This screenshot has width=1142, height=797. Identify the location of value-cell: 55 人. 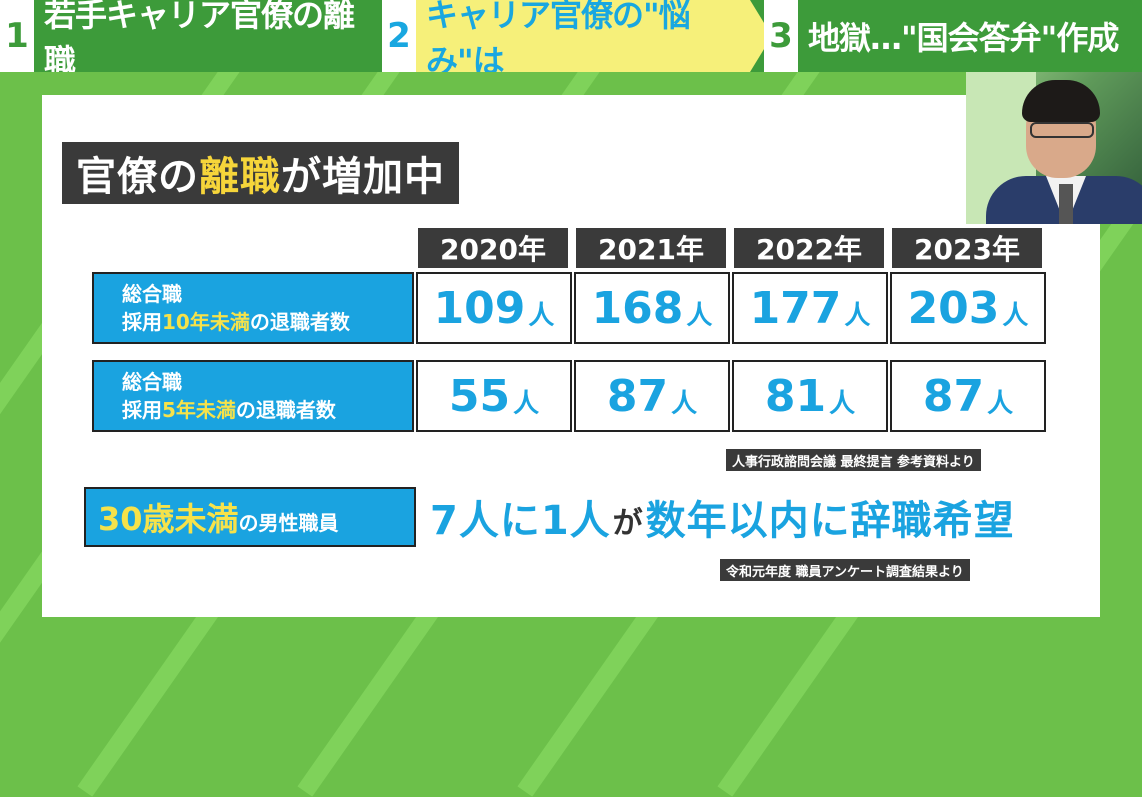
(494, 396).